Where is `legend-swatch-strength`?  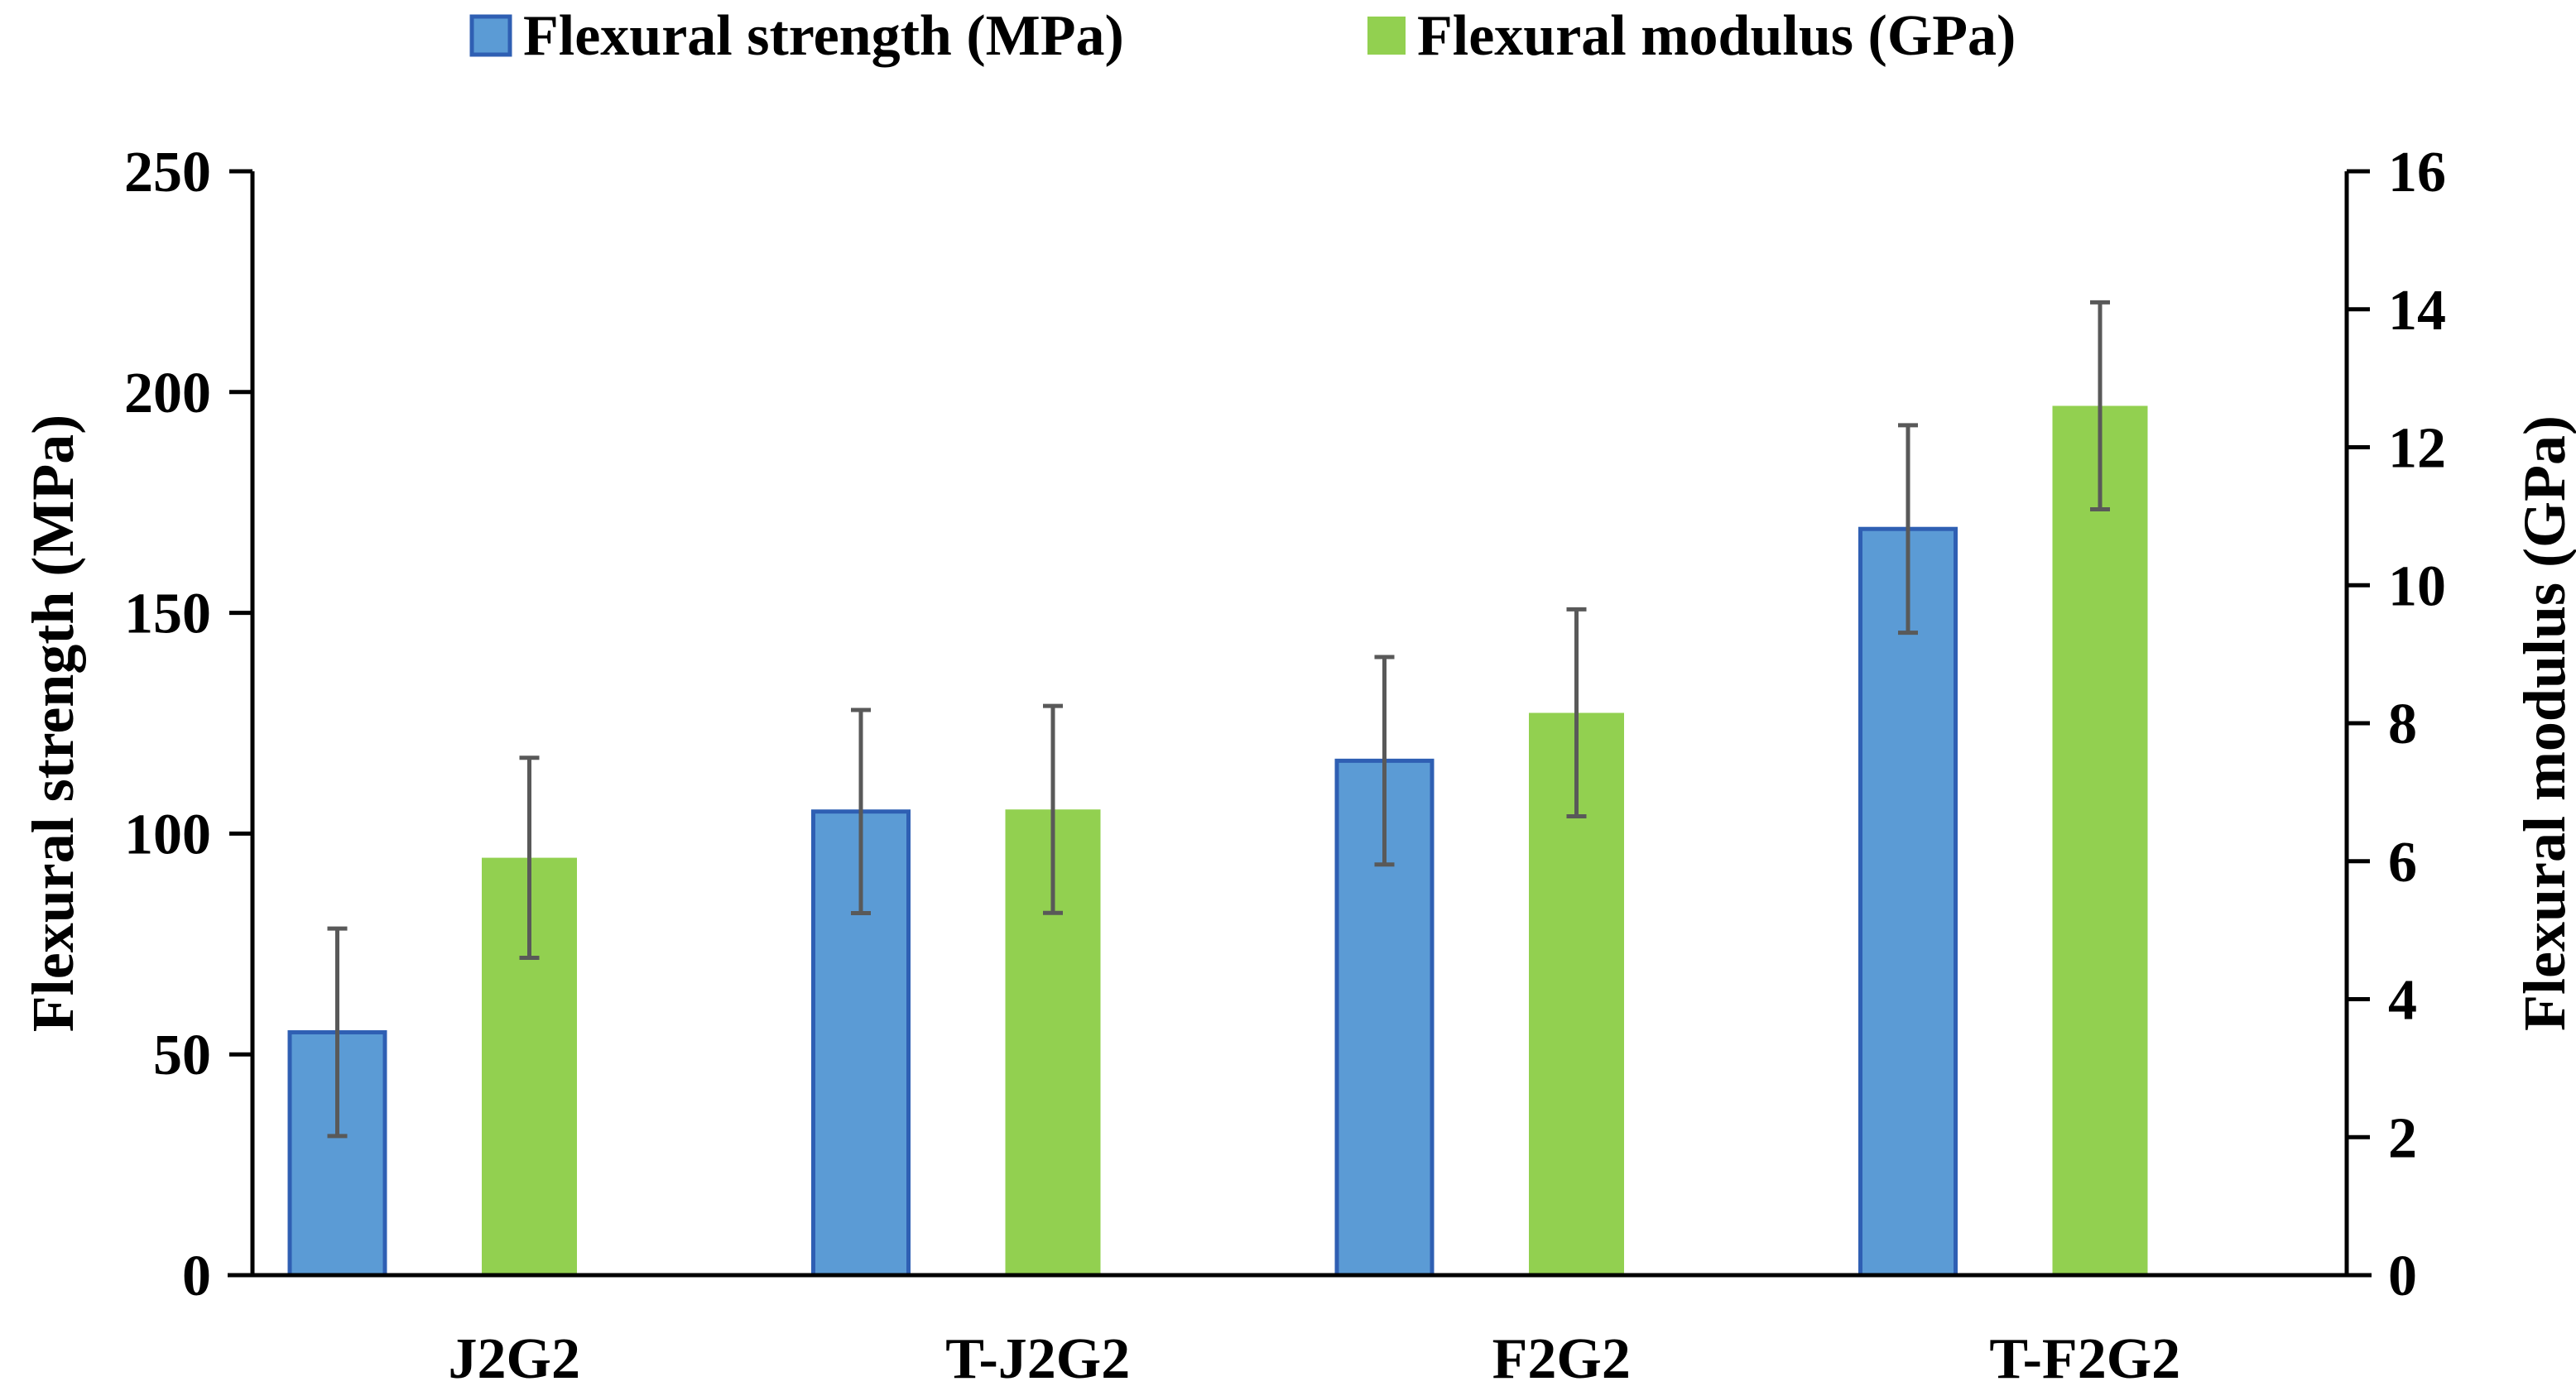 legend-swatch-strength is located at coordinates (490, 35).